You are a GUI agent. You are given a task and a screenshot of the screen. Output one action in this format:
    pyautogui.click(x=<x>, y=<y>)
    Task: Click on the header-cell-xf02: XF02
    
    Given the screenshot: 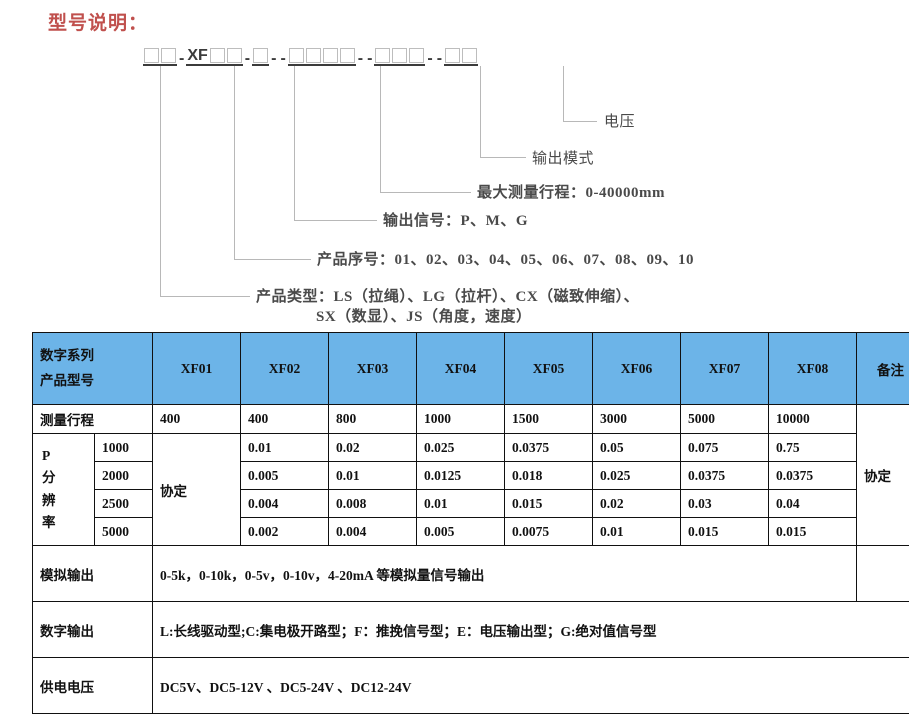 What is the action you would take?
    pyautogui.click(x=285, y=369)
    